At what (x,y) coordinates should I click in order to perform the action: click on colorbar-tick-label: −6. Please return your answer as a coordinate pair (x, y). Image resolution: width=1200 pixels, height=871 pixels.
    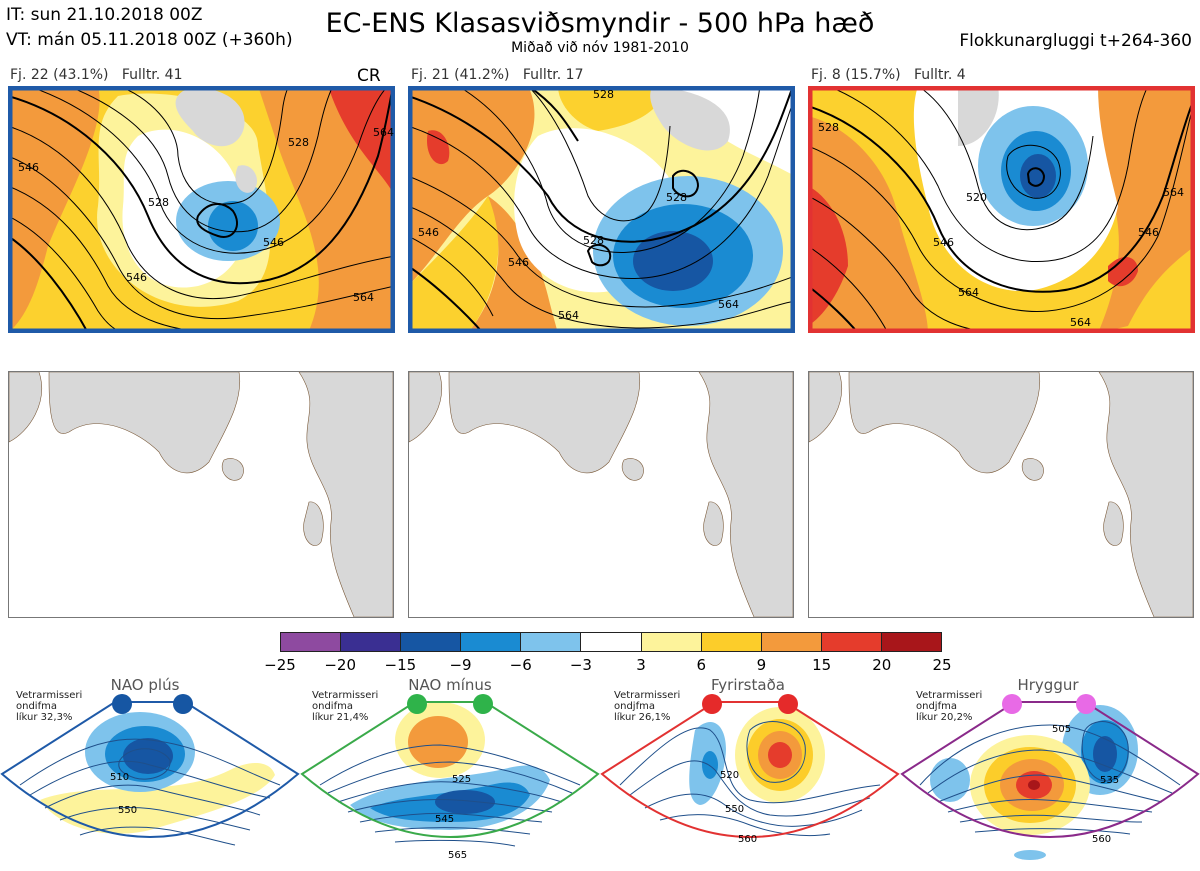
    Looking at the image, I should click on (520, 665).